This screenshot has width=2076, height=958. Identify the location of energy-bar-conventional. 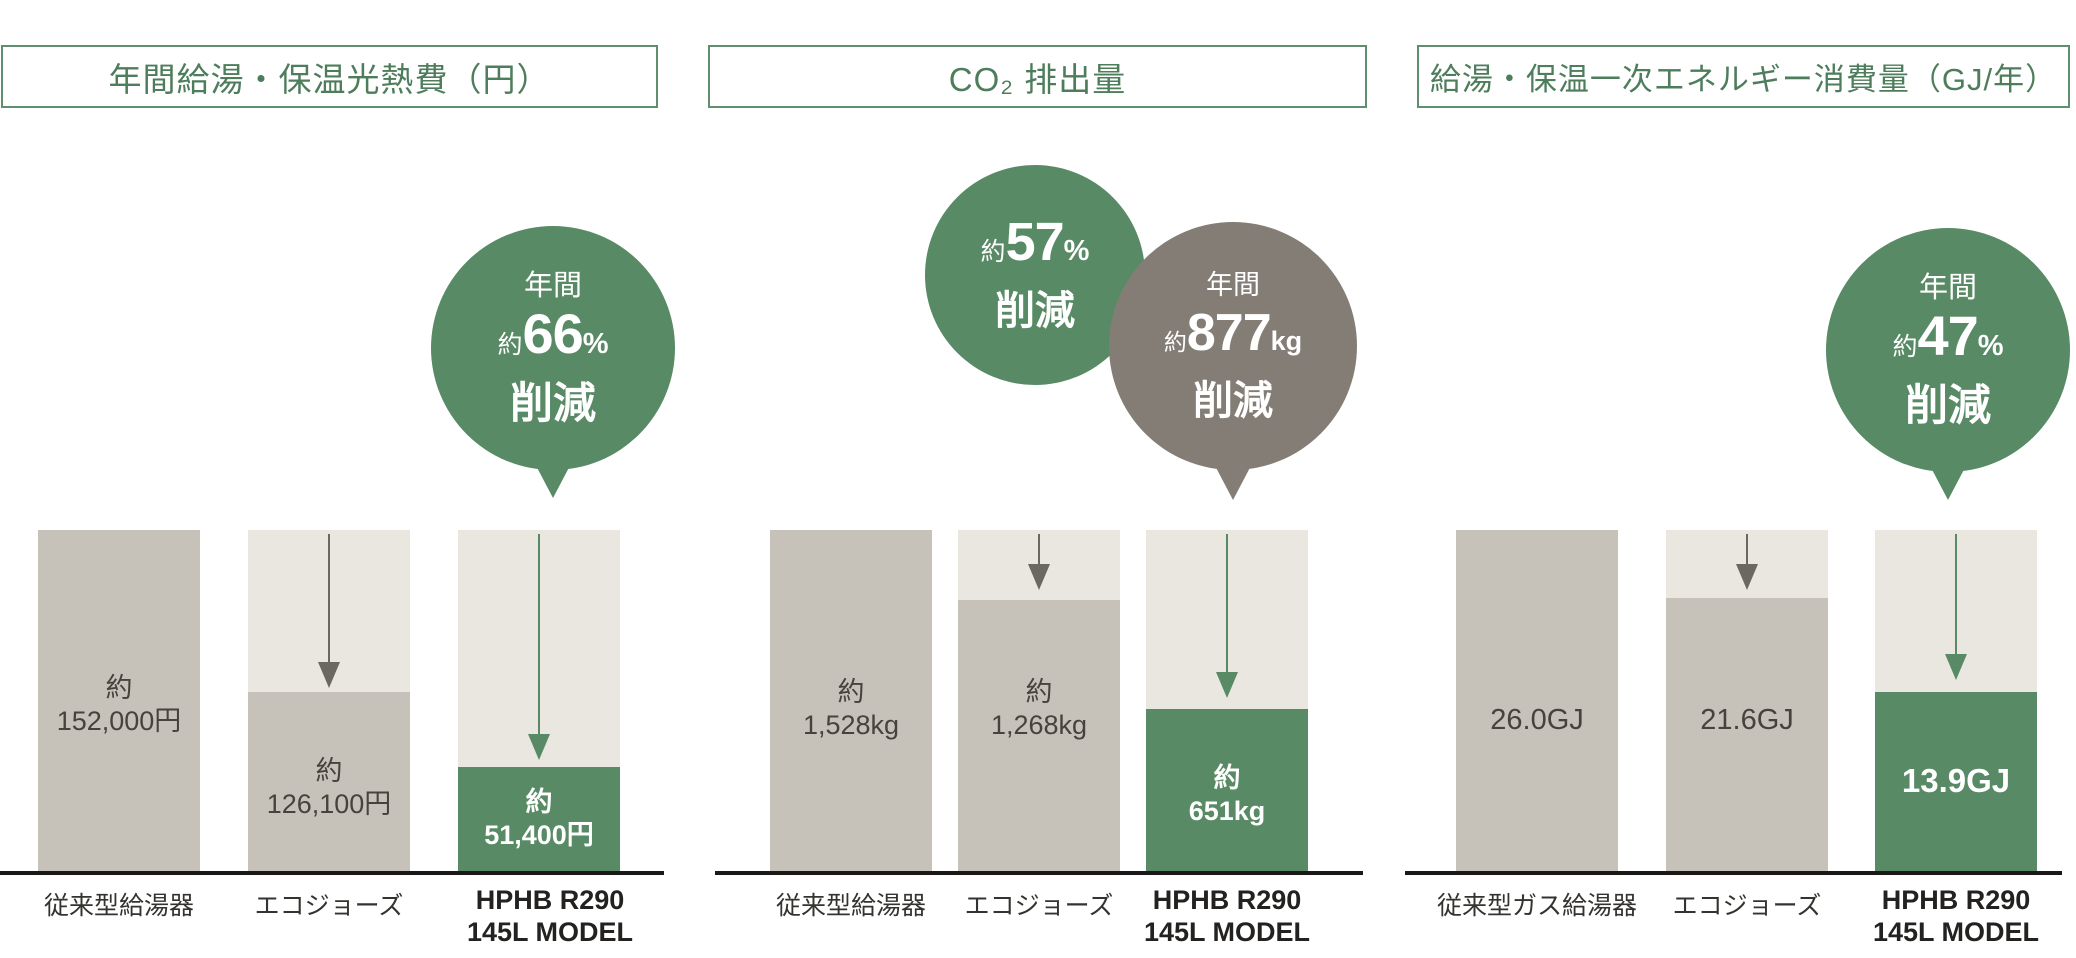
(1537, 700).